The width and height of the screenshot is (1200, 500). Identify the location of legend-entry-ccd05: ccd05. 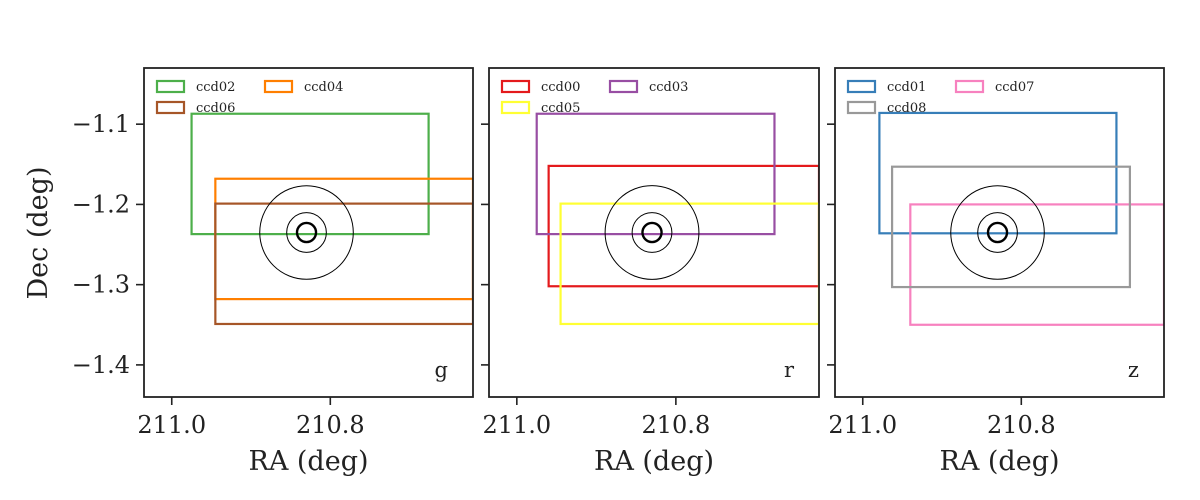
(560, 108).